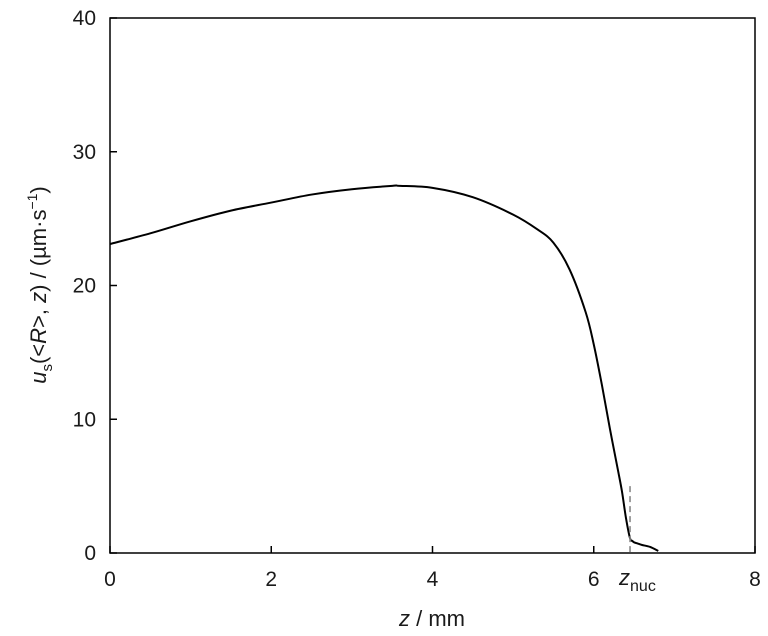 This screenshot has width=768, height=636. I want to click on y-tick-label: 30, so click(84, 152).